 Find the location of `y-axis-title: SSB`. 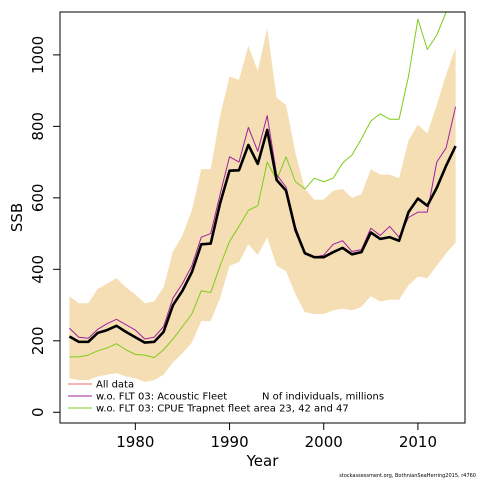

y-axis-title: SSB is located at coordinates (17, 217).